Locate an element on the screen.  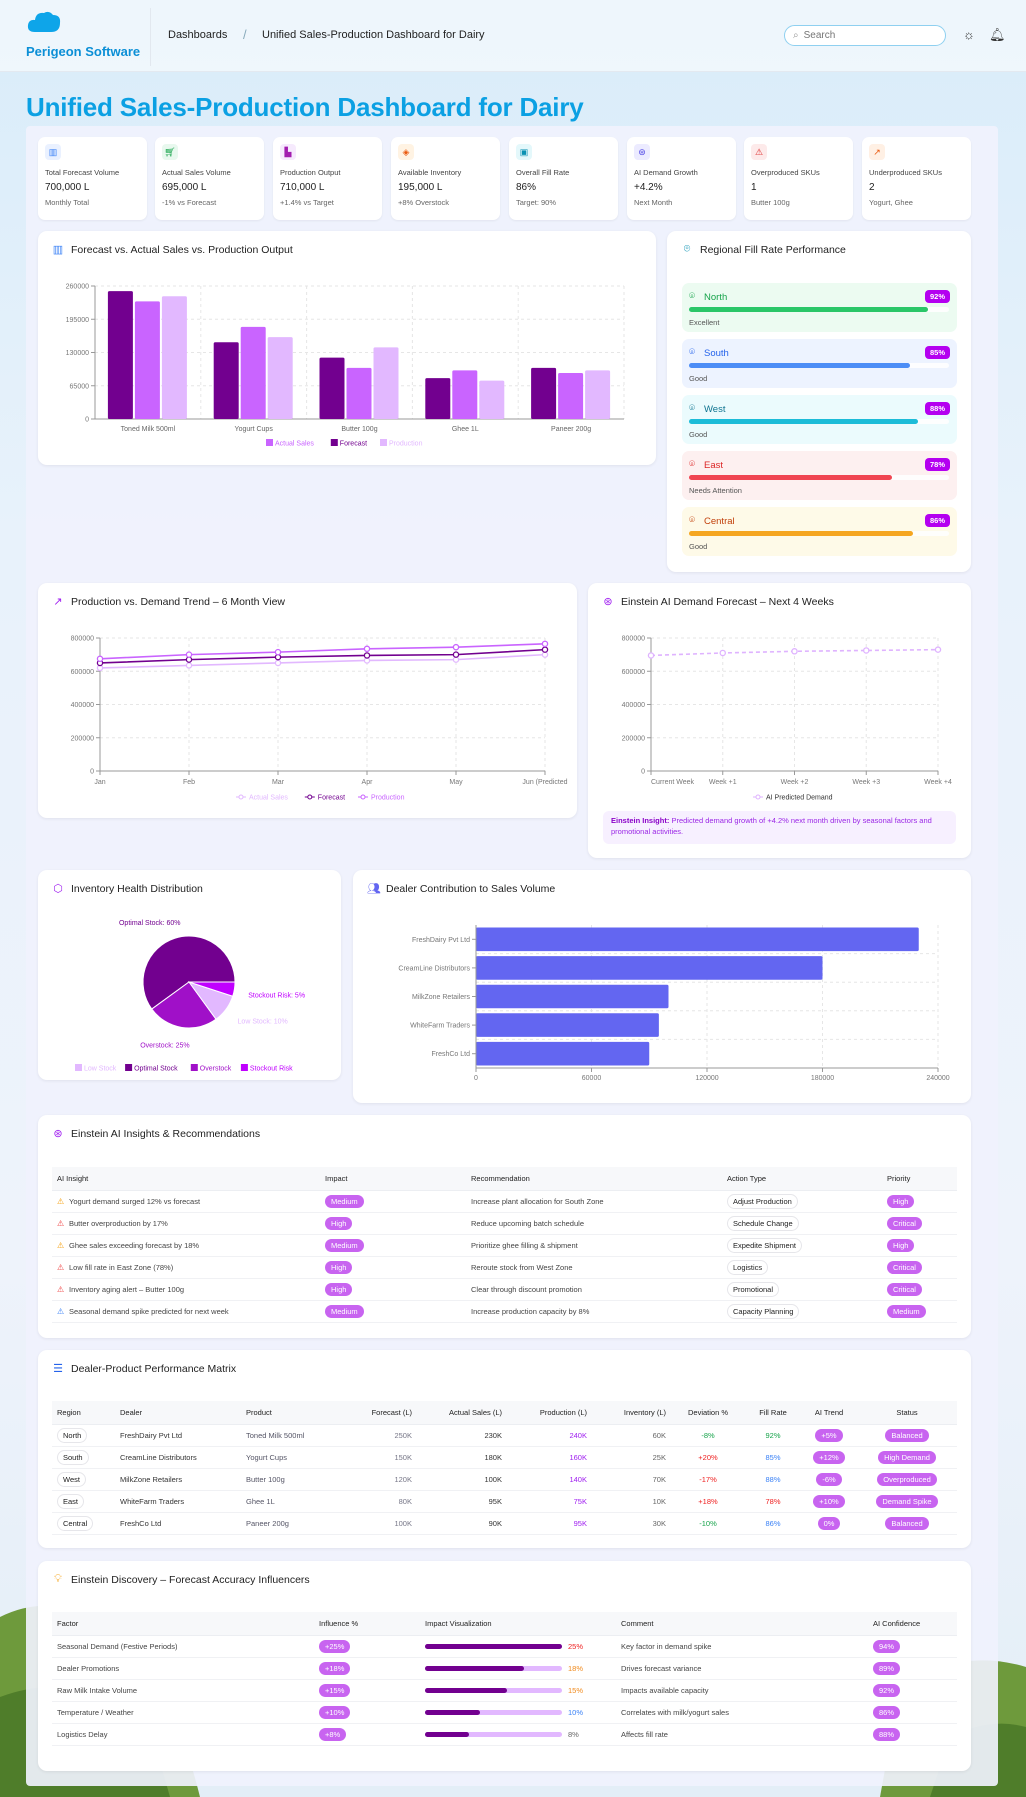
table-cell: Reroute stock from West Zone is located at coordinates (594, 1267).